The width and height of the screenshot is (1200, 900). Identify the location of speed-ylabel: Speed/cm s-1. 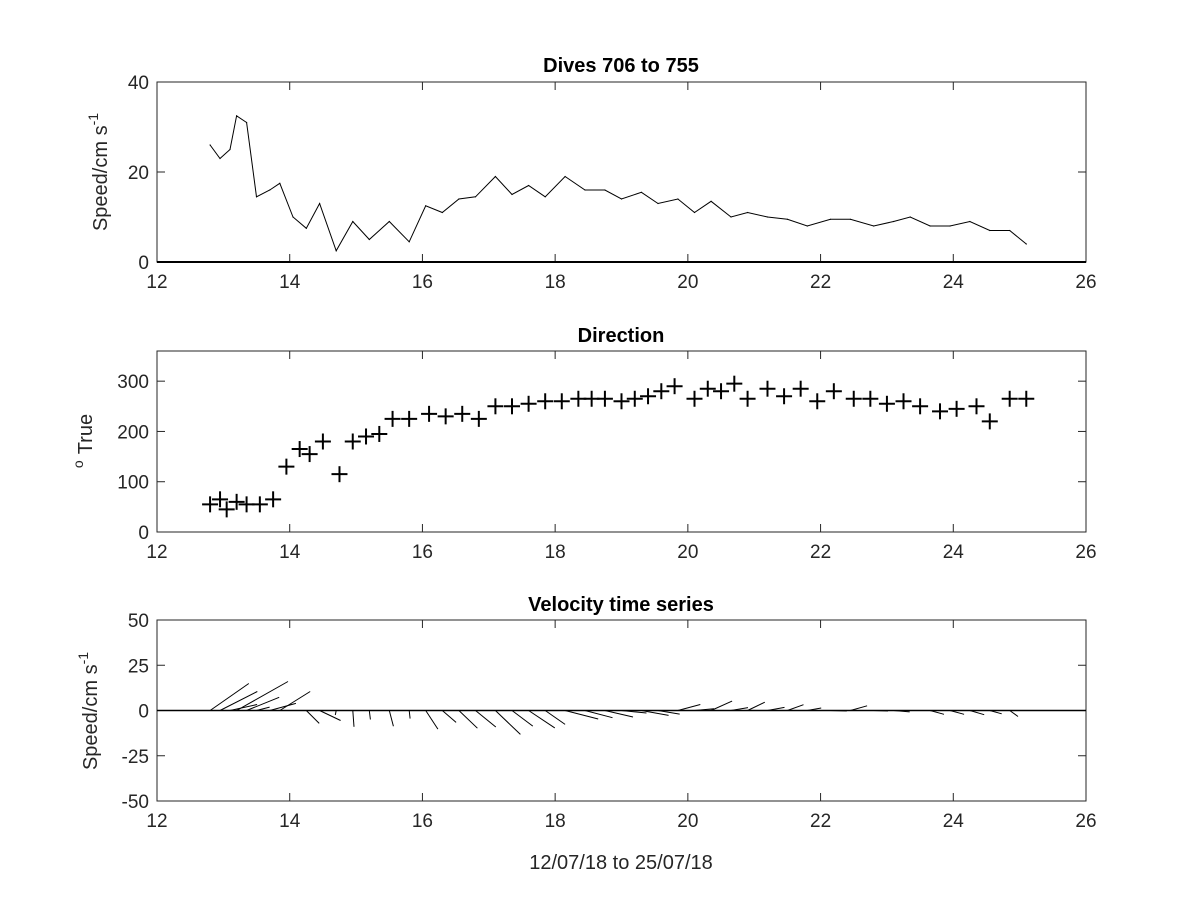
(98, 172).